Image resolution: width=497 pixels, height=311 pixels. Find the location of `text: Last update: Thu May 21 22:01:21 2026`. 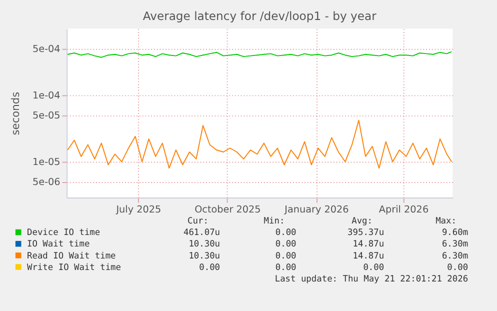

text: Last update: Thu May 21 22:01:21 2026 is located at coordinates (371, 279).